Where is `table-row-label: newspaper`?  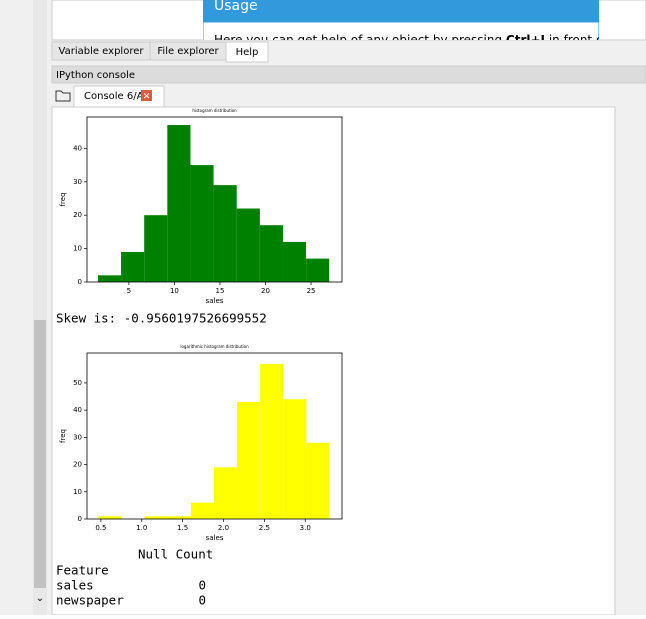
table-row-label: newspaper is located at coordinates (90, 600).